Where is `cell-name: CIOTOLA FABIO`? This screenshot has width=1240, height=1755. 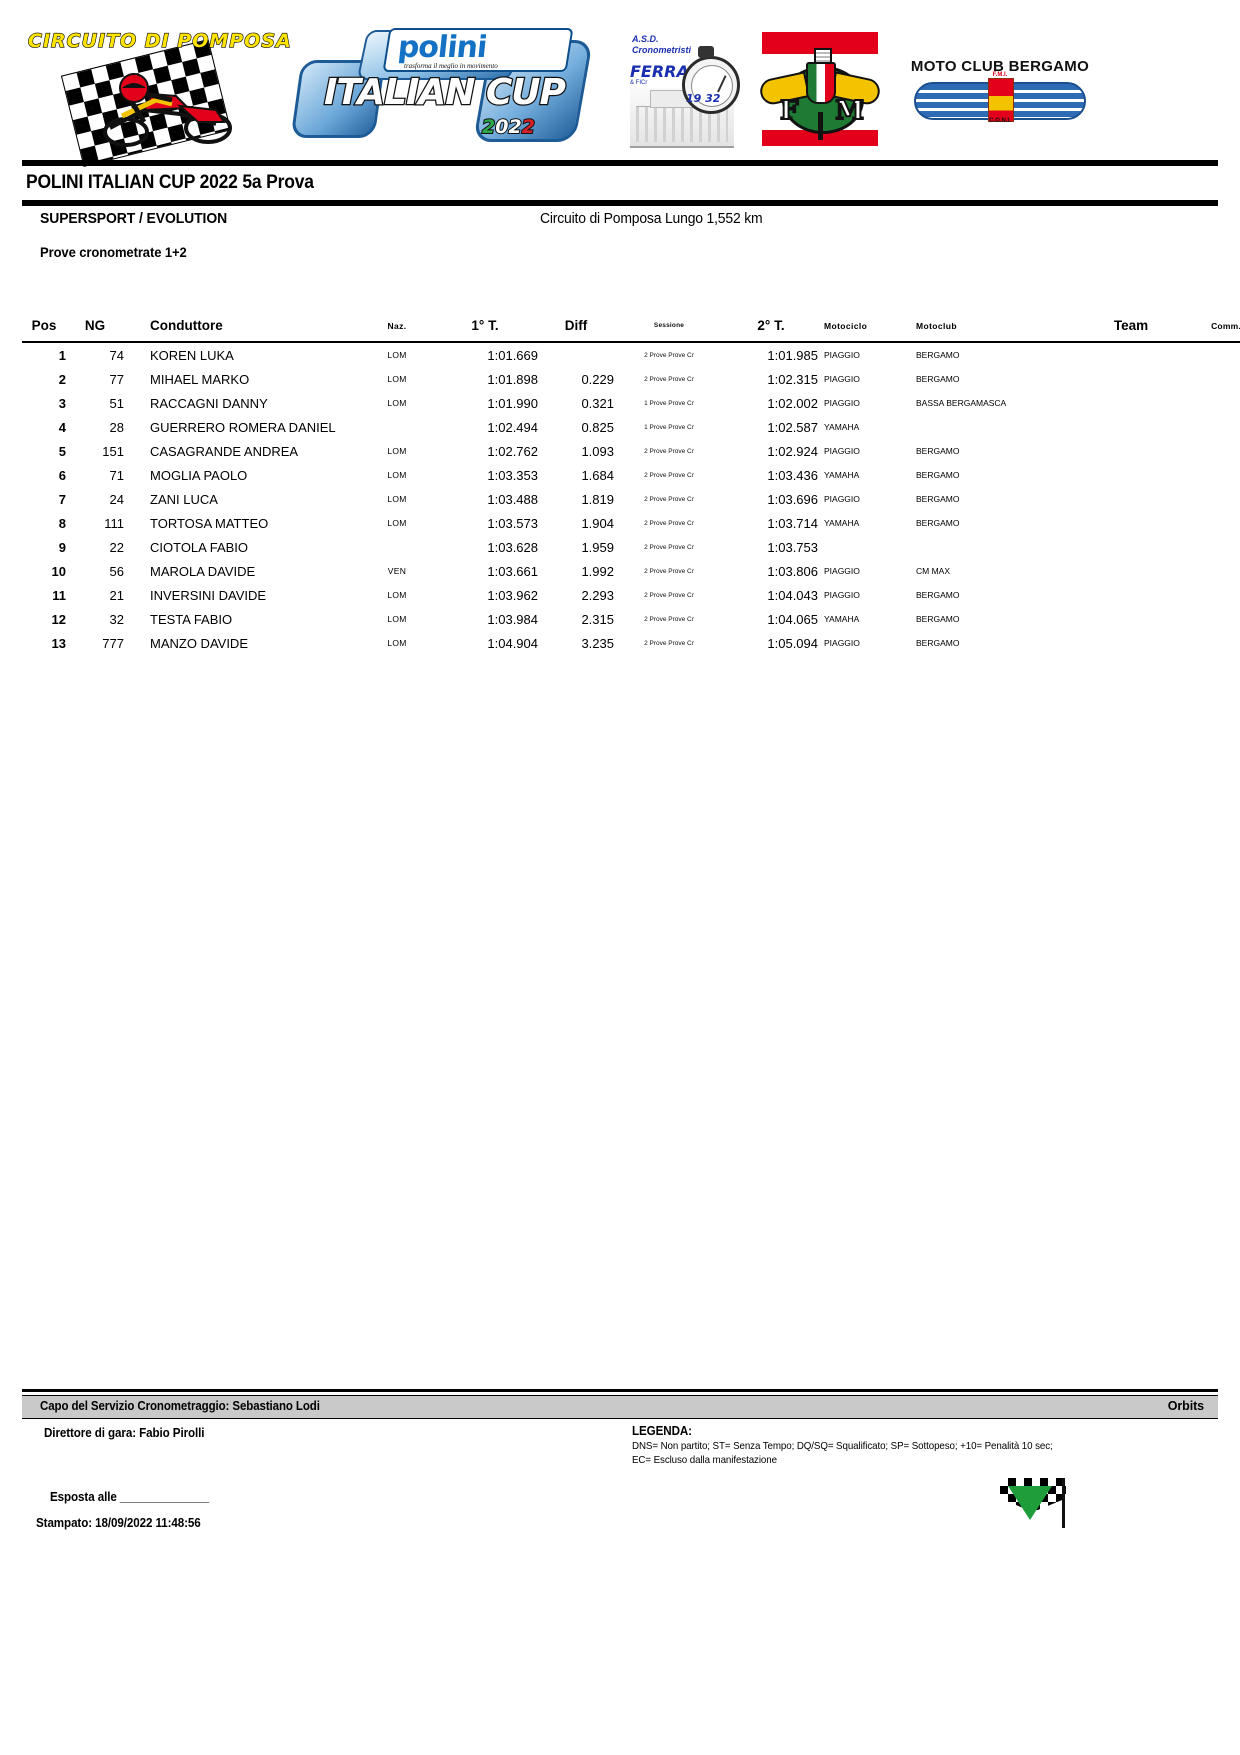
cell-name: CIOTOLA FABIO is located at coordinates (199, 547).